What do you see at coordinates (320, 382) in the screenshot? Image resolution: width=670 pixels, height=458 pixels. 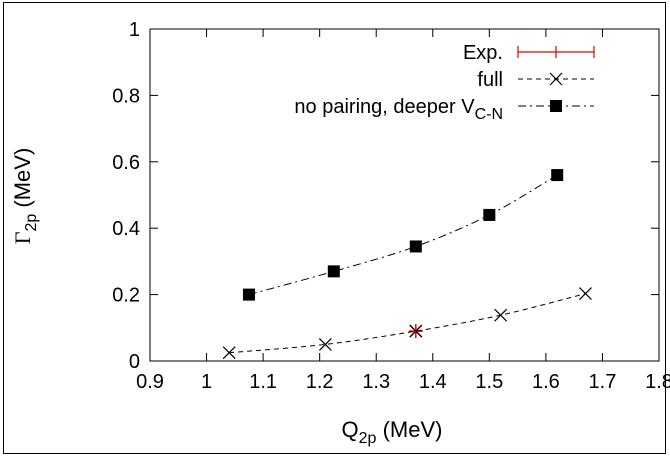 I see `x-tick-label: 1.2` at bounding box center [320, 382].